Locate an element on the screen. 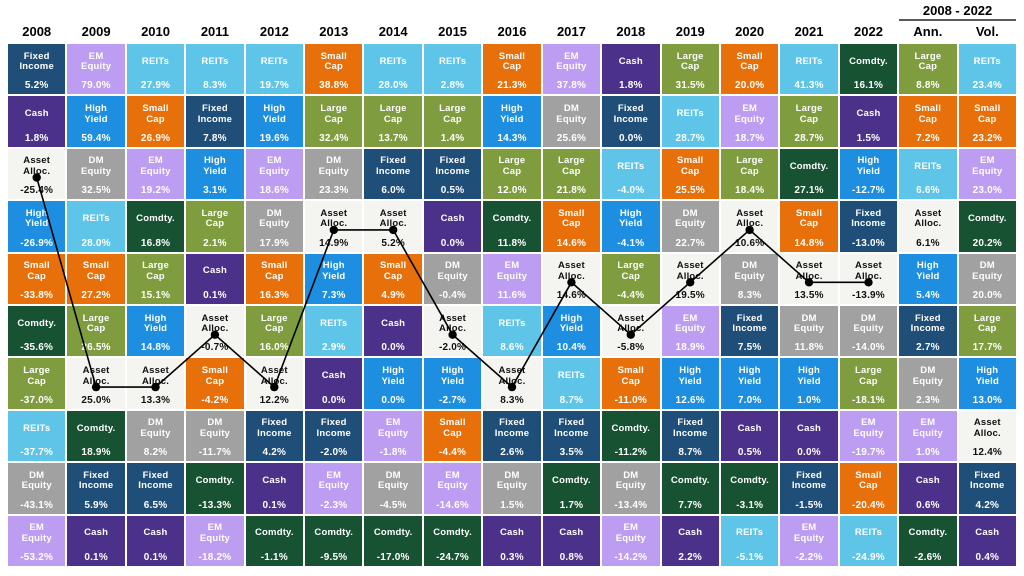  return-cell: Comdty. 16.1% is located at coordinates (868, 69).